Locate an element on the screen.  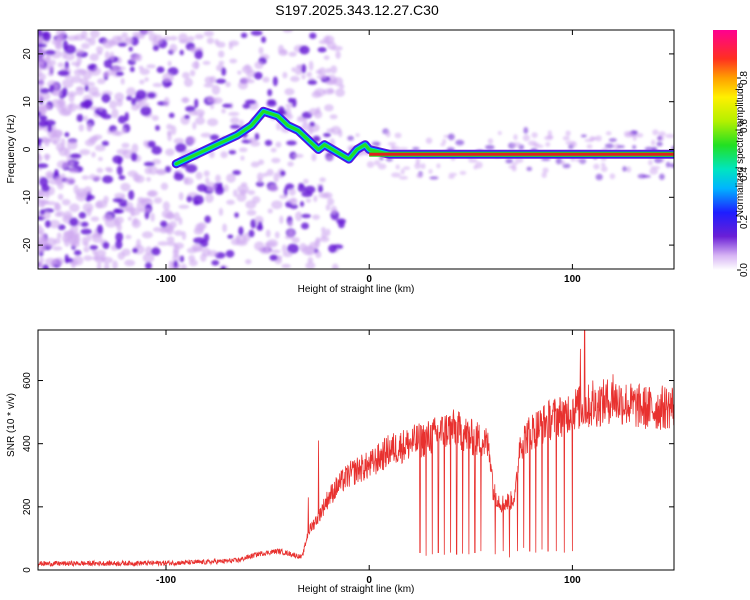
colorbar-tick-label: 0.0 is located at coordinates (744, 270).